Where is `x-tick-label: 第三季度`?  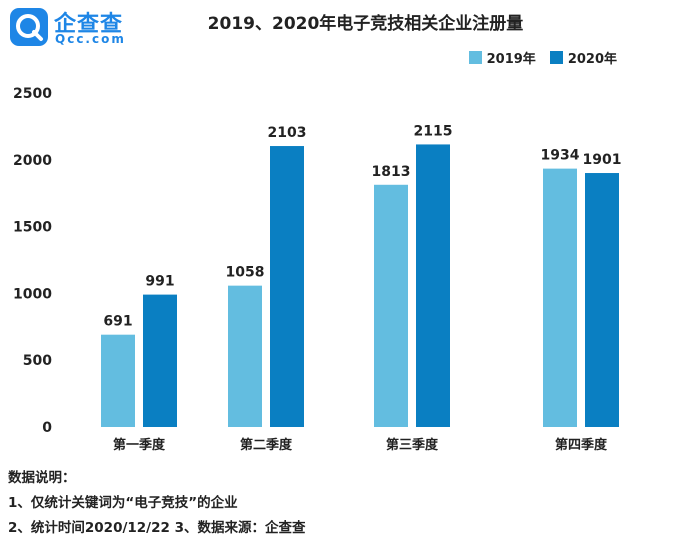
x-tick-label: 第三季度 is located at coordinates (412, 445).